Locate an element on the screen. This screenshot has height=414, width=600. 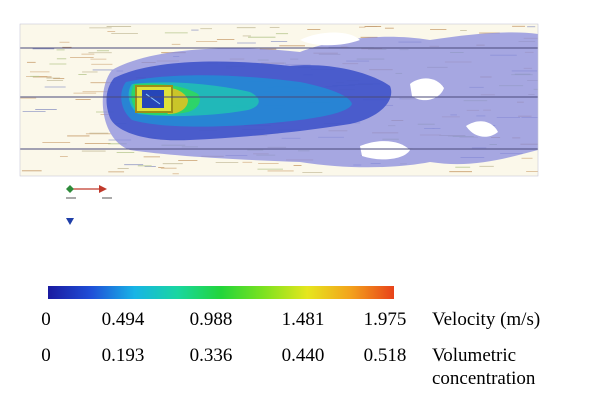
z-axis-arrowhead-icon is located at coordinates (70, 221).